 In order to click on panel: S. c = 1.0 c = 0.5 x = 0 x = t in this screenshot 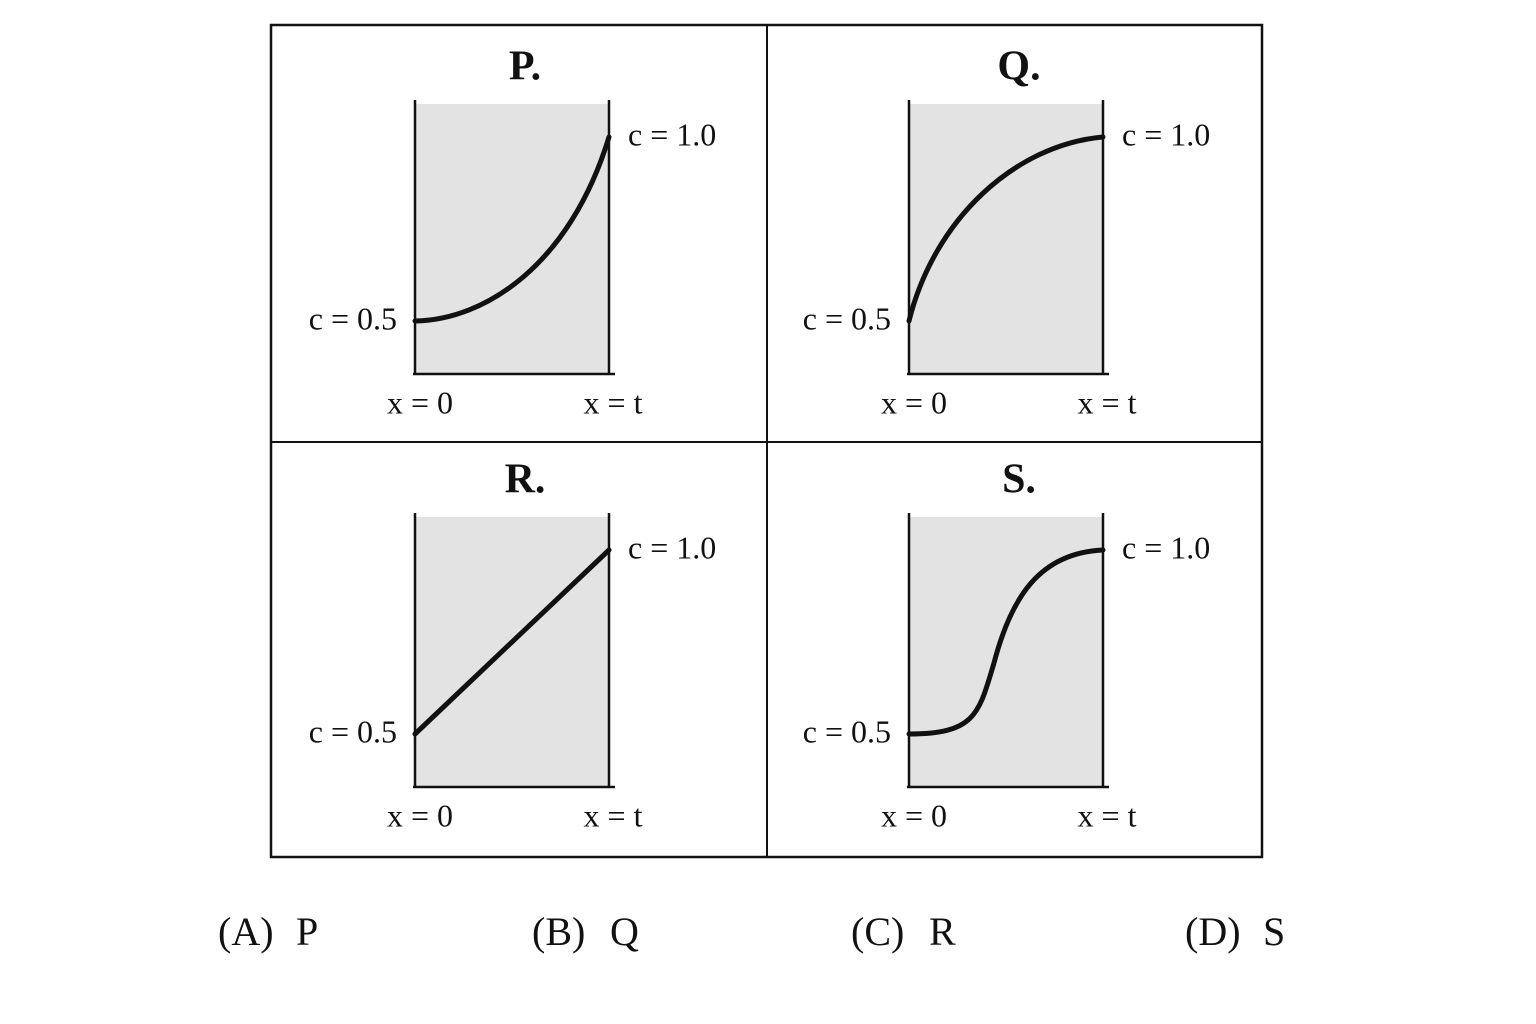, I will do `click(1007, 645)`.